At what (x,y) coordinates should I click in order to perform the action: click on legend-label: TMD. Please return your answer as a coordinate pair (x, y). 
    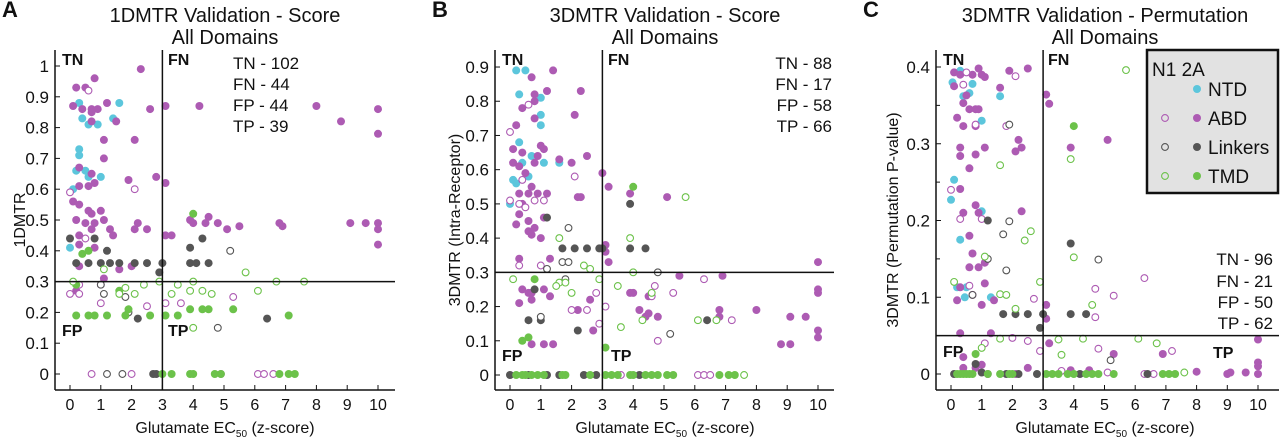
    Looking at the image, I should click on (1228, 177).